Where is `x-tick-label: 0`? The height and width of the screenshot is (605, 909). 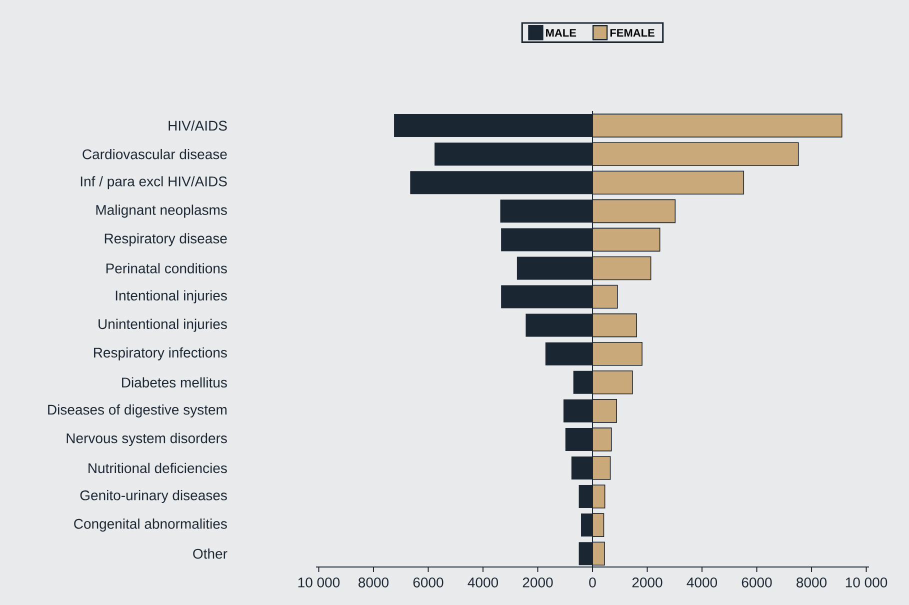 x-tick-label: 0 is located at coordinates (592, 583).